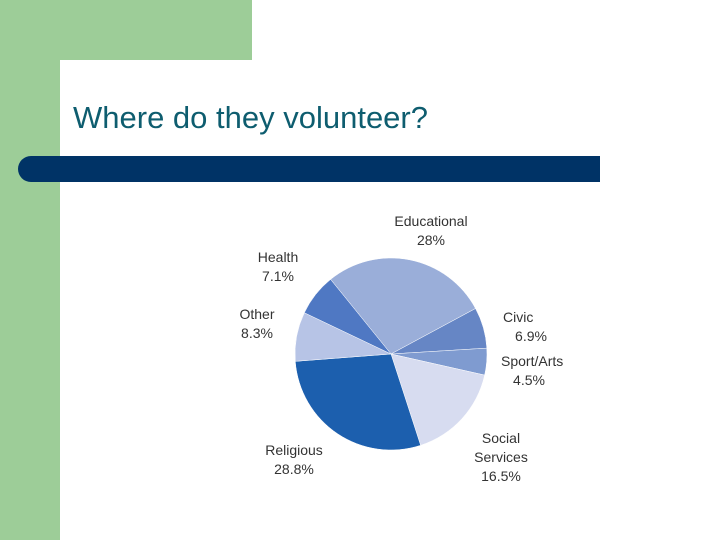  What do you see at coordinates (278, 266) in the screenshot?
I see `slice-label-health: Health 7.1%` at bounding box center [278, 266].